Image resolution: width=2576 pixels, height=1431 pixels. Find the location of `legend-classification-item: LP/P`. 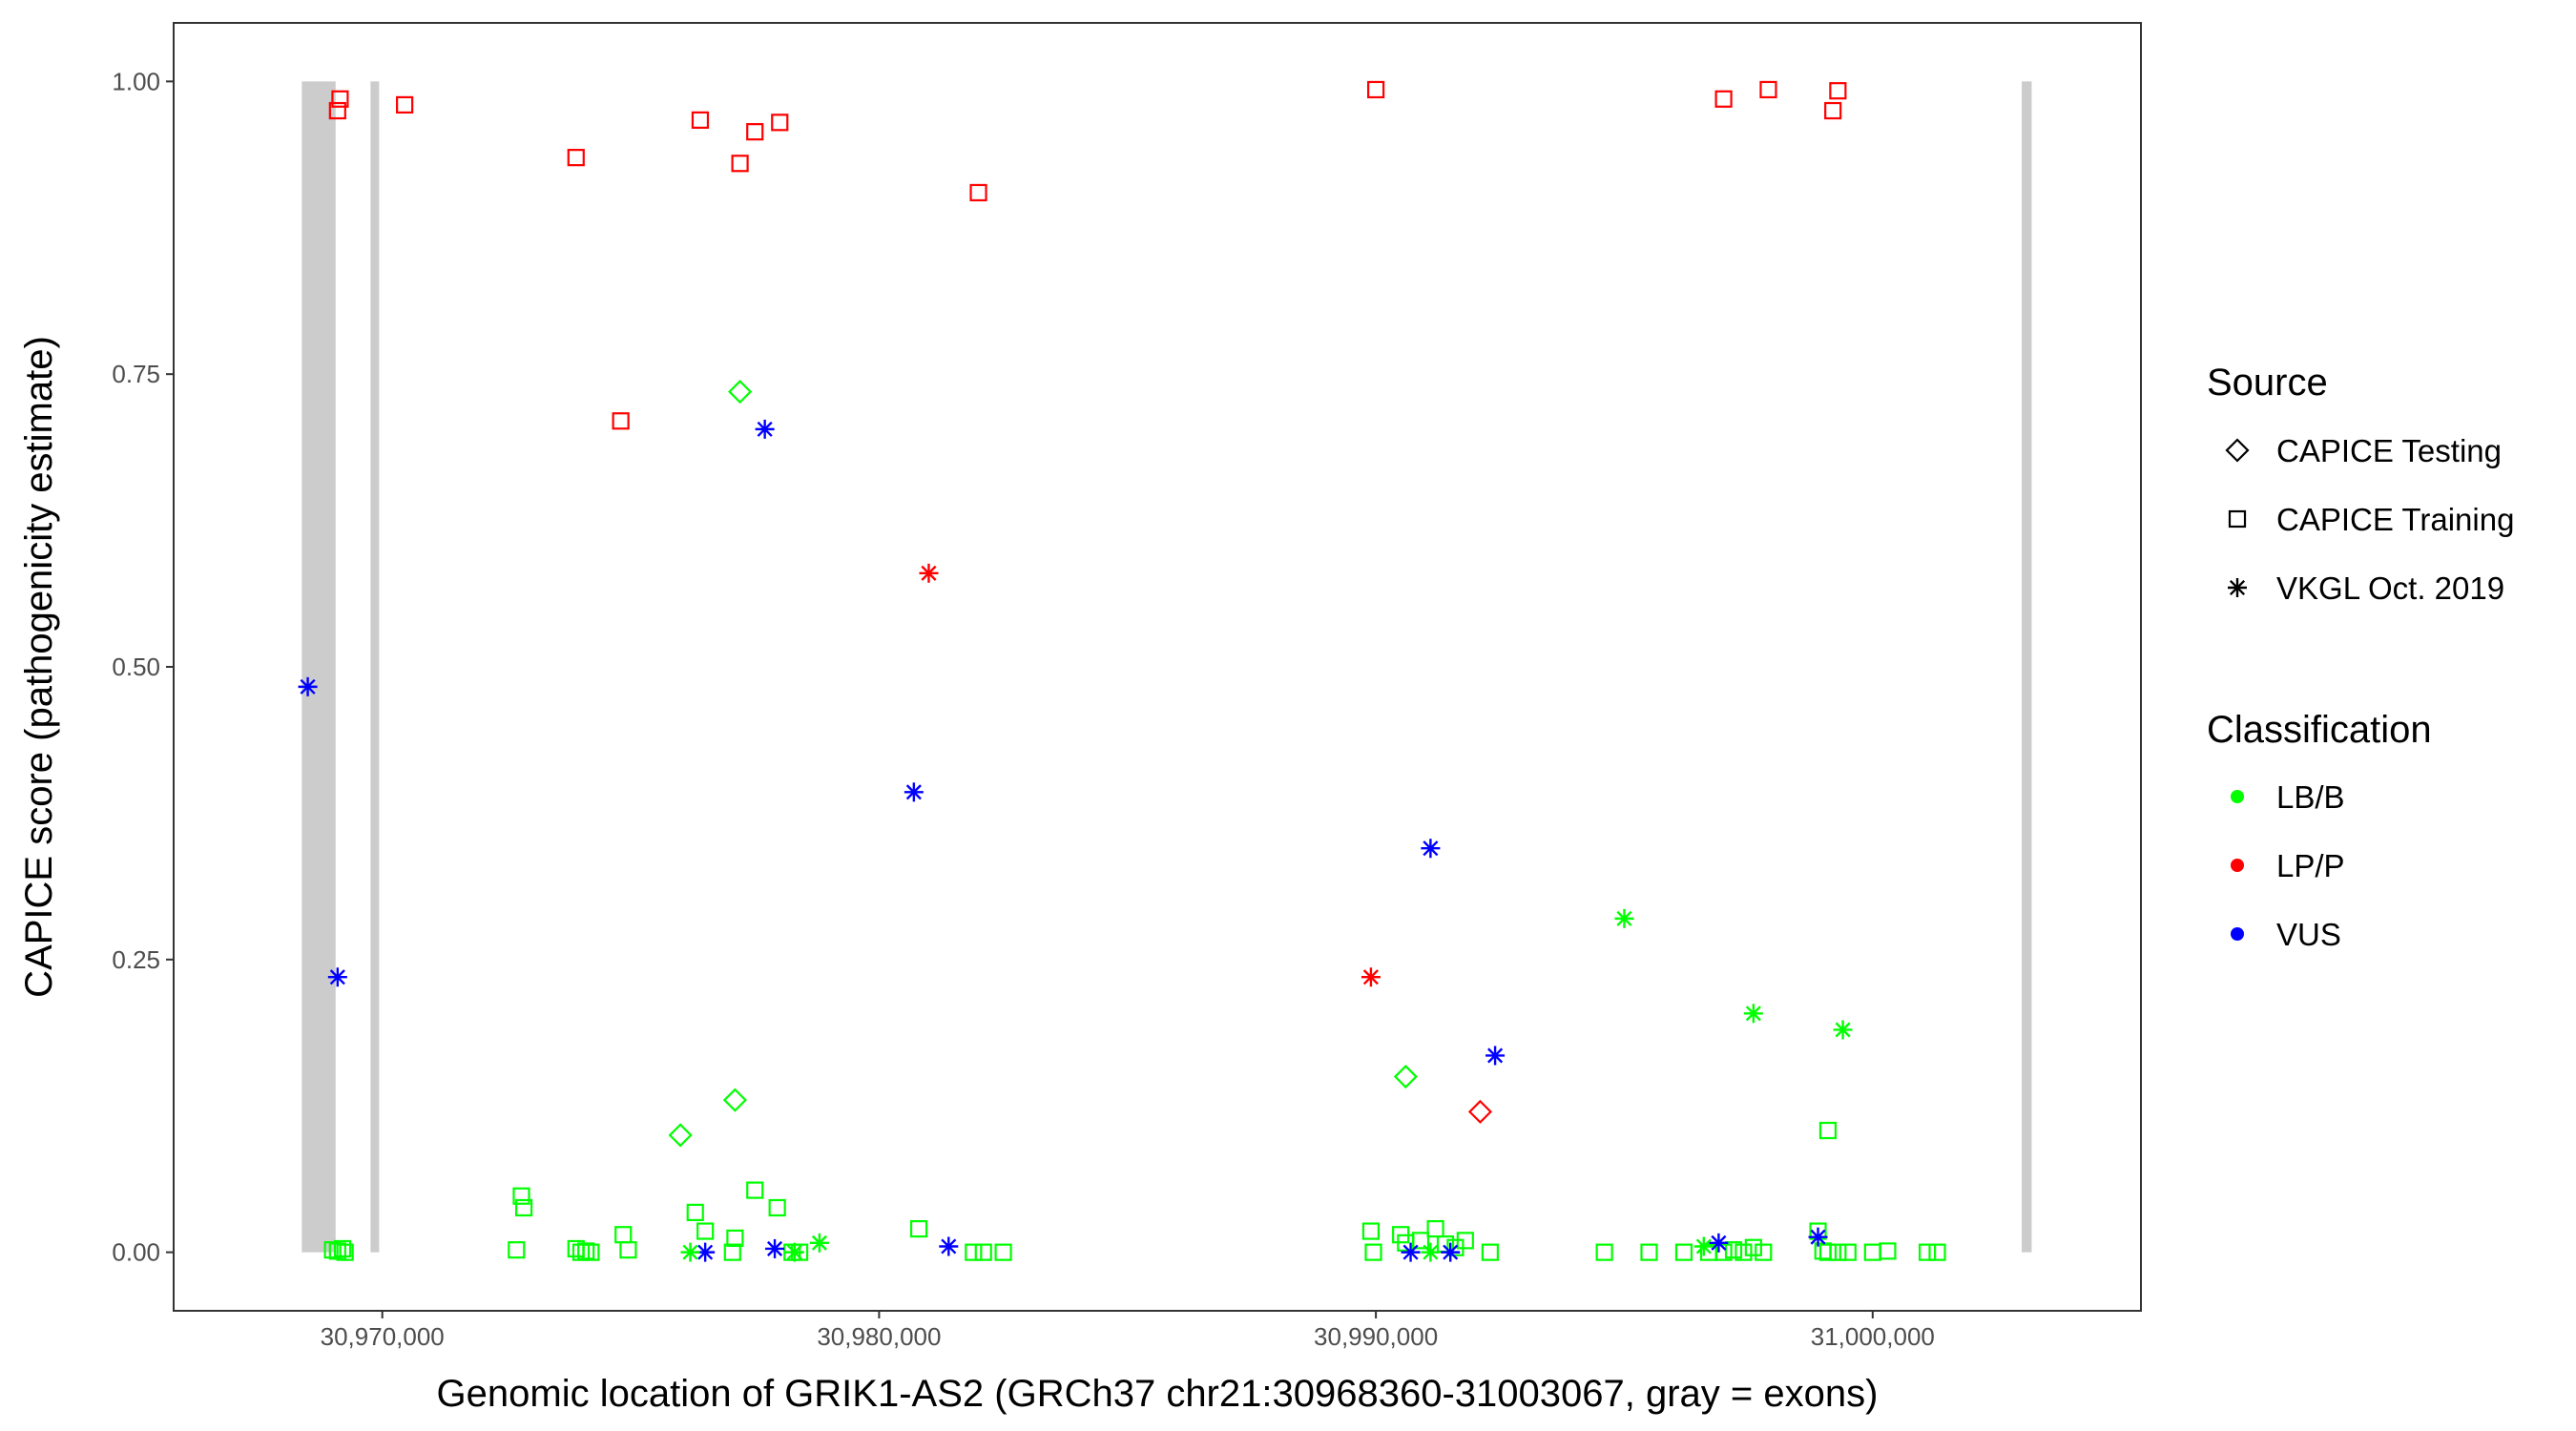

legend-classification-item: LP/P is located at coordinates (2288, 865).